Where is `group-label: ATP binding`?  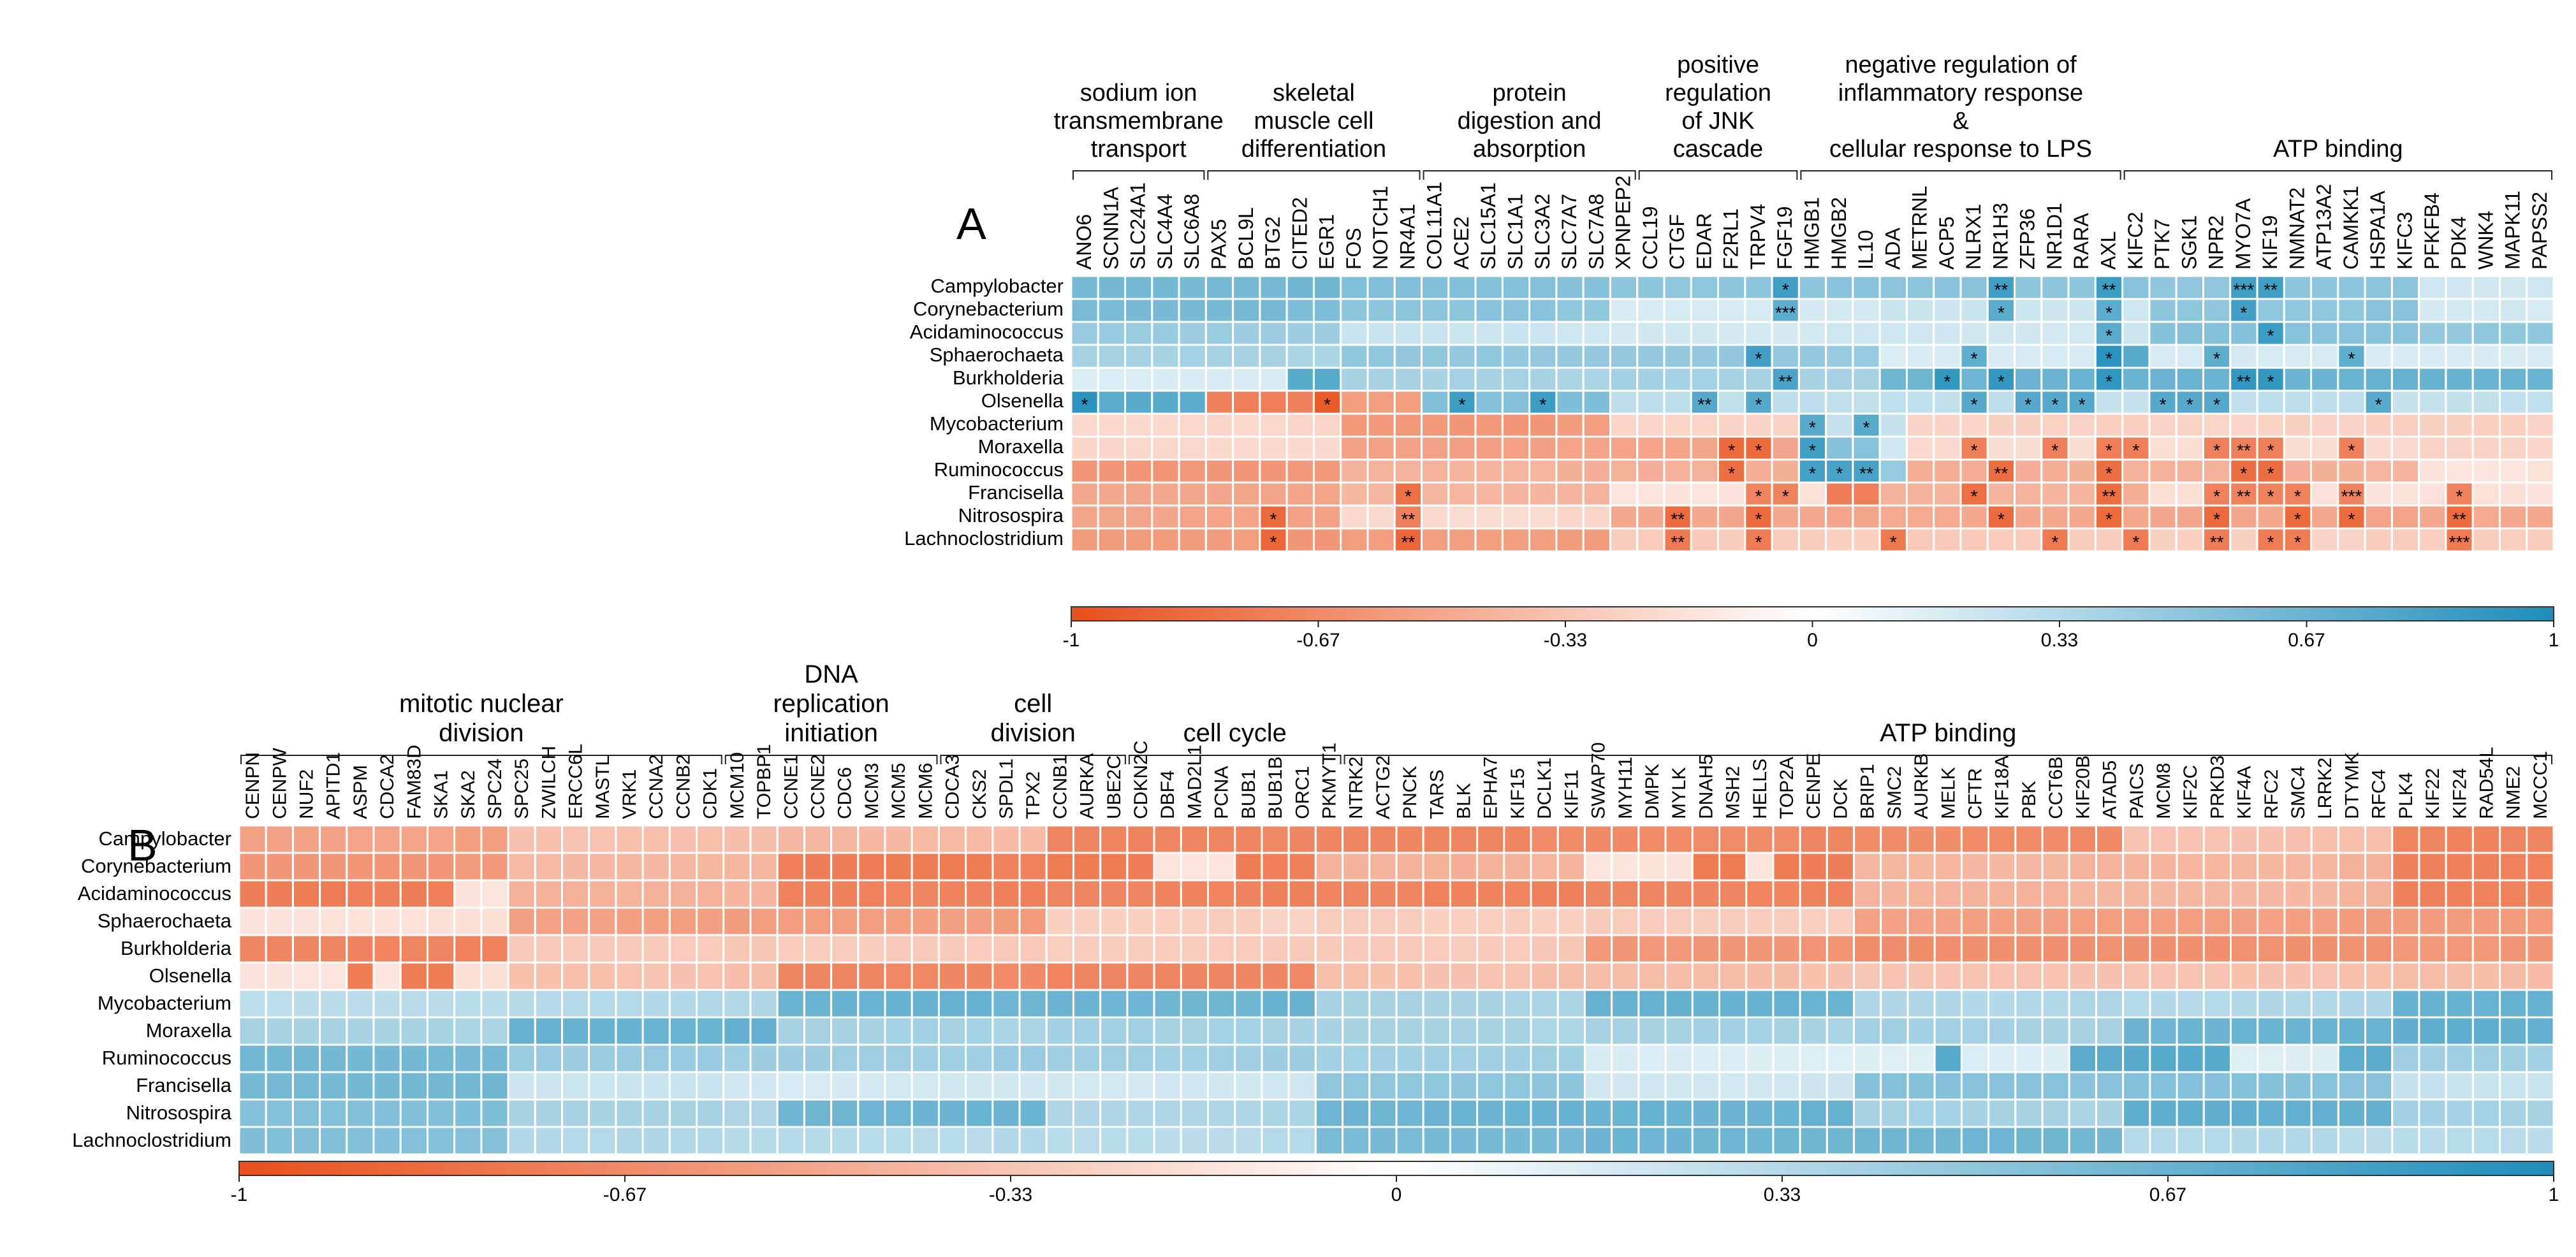
group-label: ATP binding is located at coordinates (2338, 149).